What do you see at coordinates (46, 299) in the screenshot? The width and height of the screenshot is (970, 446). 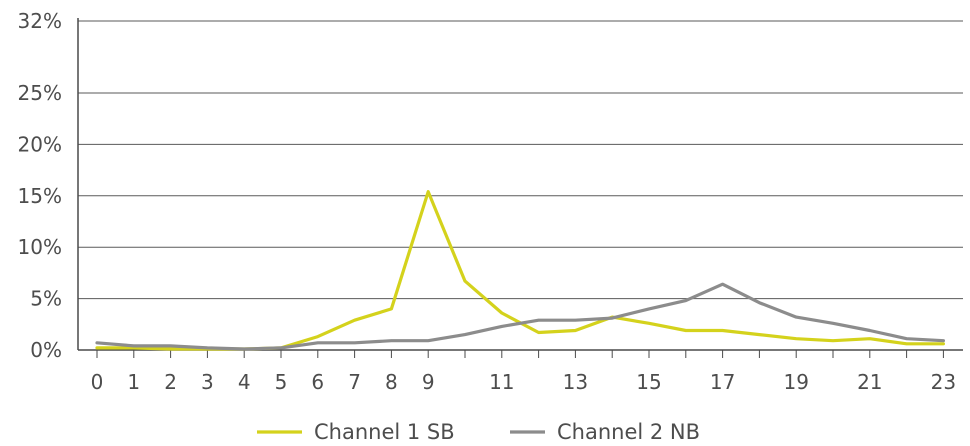 I see `y-tick-label: 5%` at bounding box center [46, 299].